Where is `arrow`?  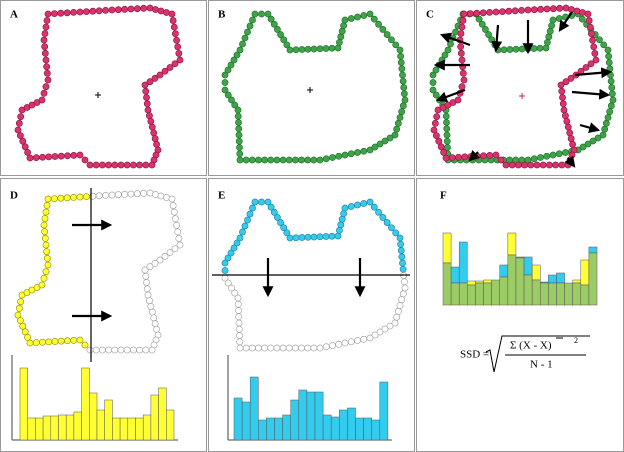 arrow is located at coordinates (590, 127).